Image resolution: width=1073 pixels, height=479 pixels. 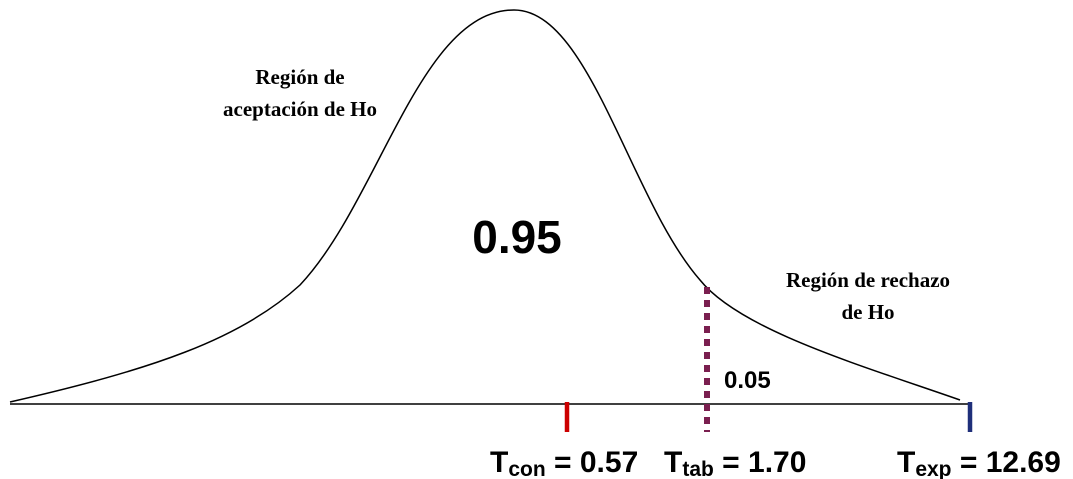 What do you see at coordinates (868, 280) in the screenshot?
I see `rejection-region-label-line1: Región de rechazo` at bounding box center [868, 280].